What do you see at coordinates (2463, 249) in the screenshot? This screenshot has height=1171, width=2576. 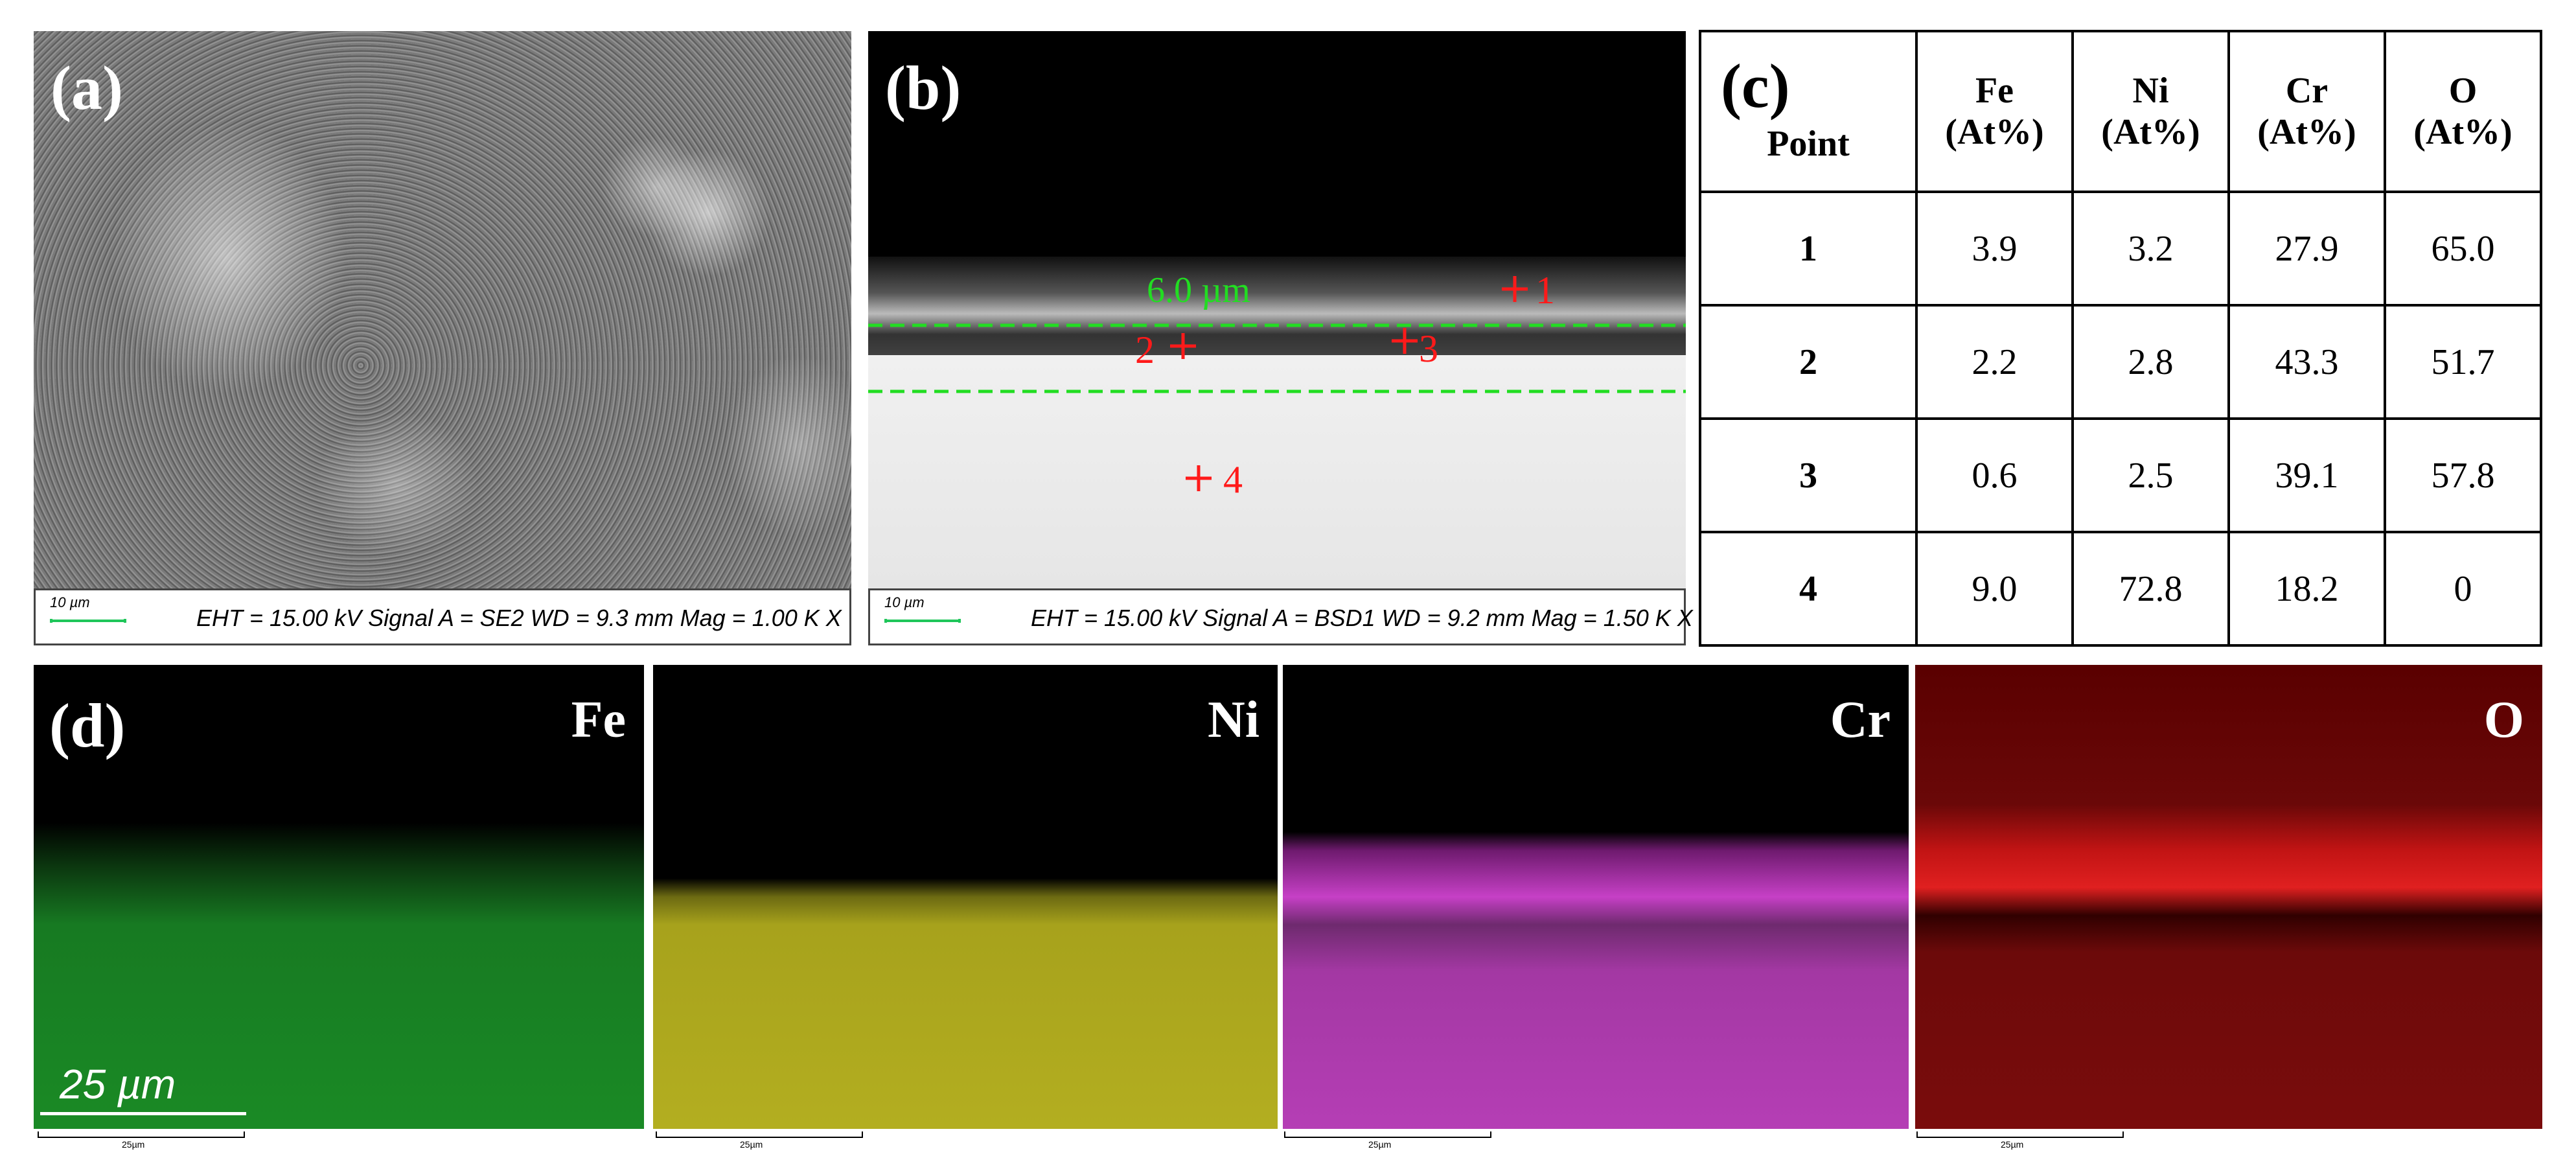 I see `cell-value: 65.0` at bounding box center [2463, 249].